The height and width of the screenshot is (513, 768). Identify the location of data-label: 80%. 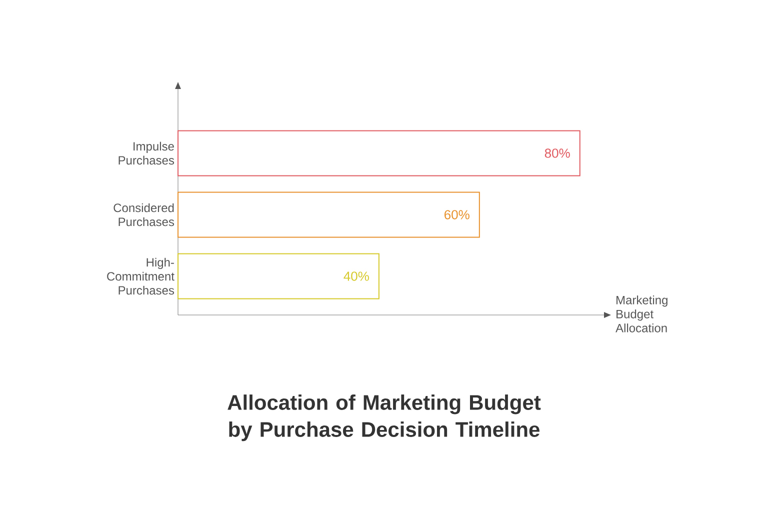
(557, 153).